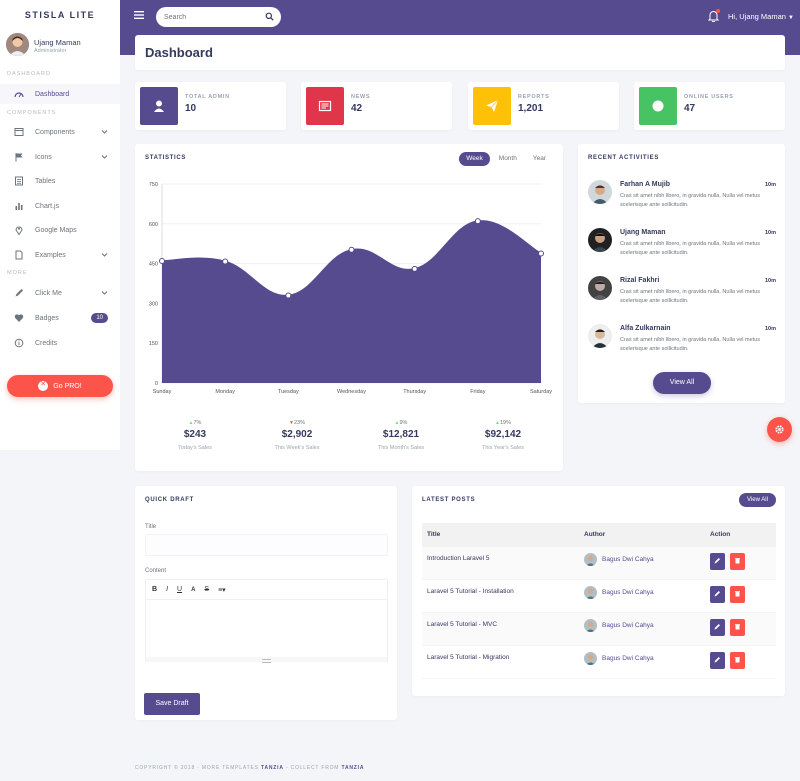  I want to click on x-tick-label: Friday, so click(478, 392).